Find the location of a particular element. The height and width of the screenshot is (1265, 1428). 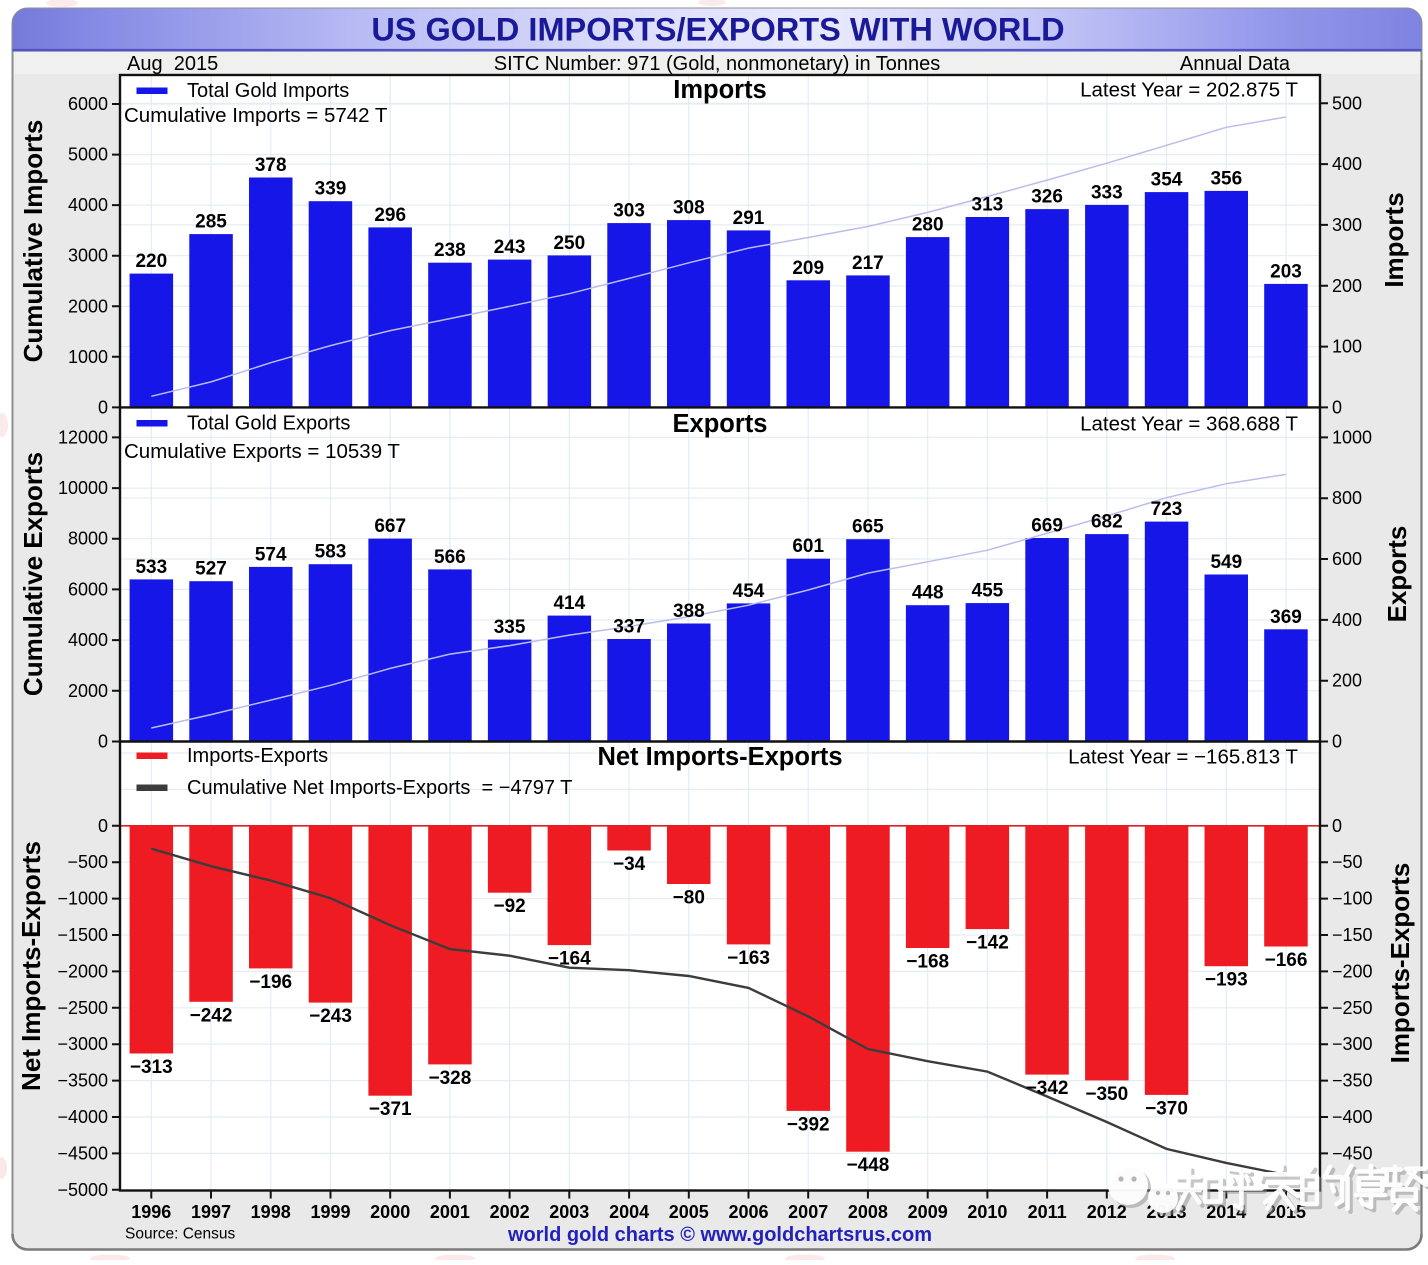

svg-text: 10000 is located at coordinates (83, 488).